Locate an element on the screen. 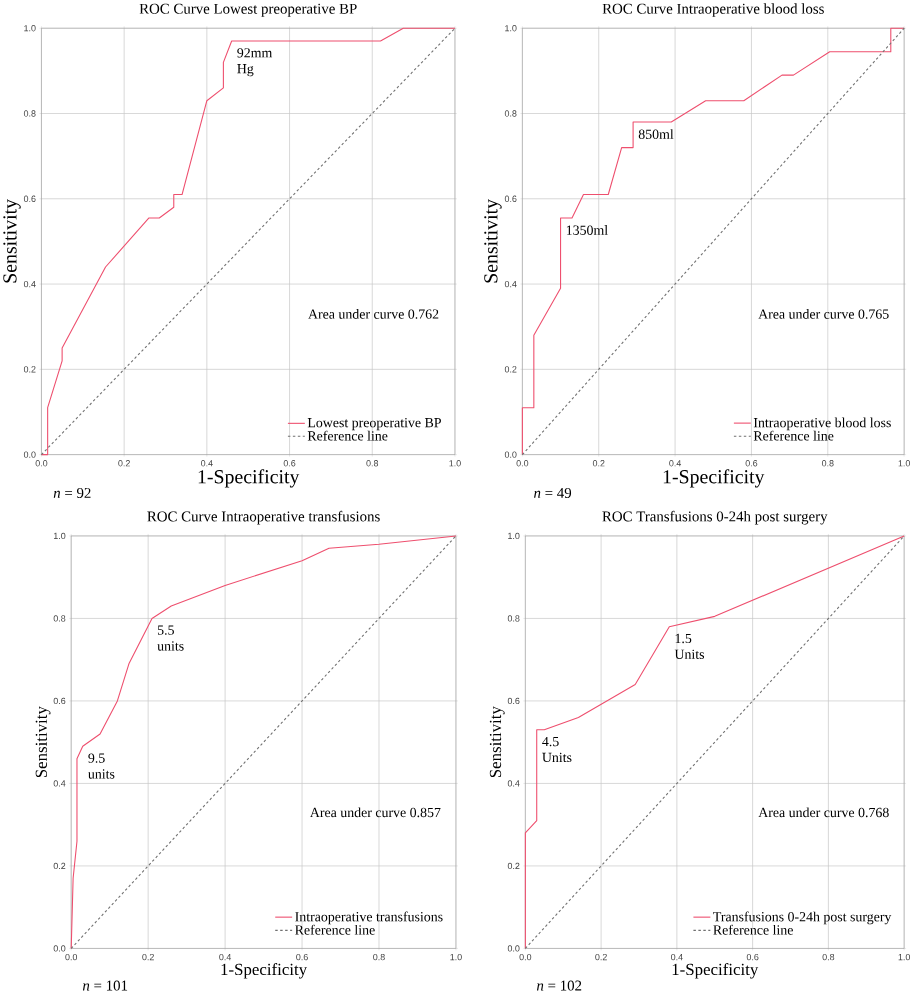  chart-title: ROC Transfusions 0-24h post surgery is located at coordinates (715, 517).